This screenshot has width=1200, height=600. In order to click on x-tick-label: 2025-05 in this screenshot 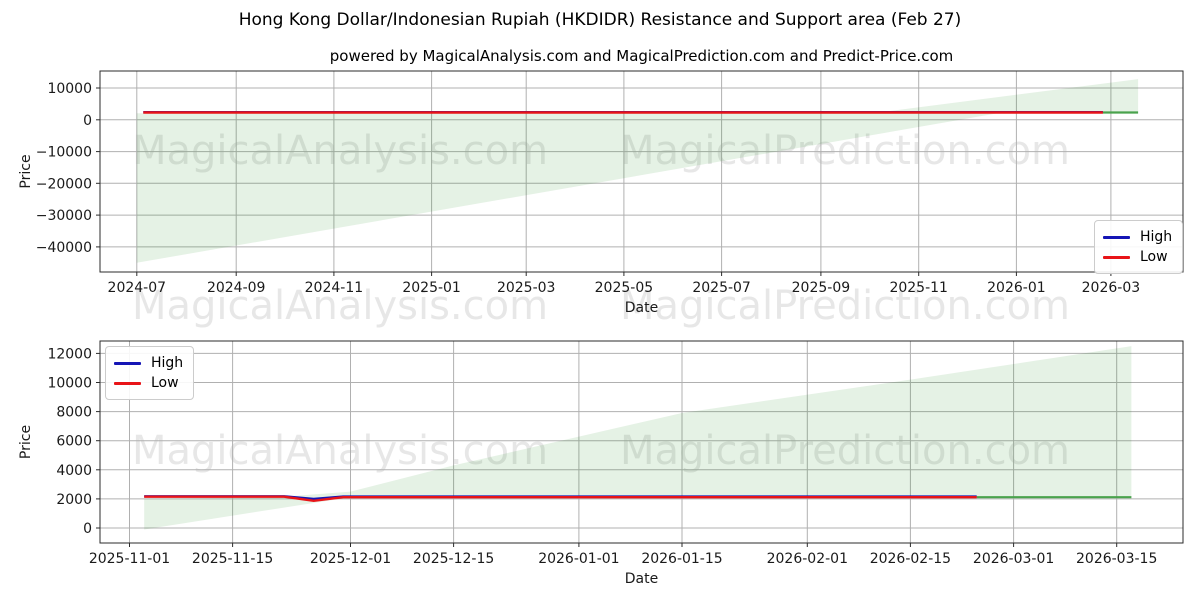, I will do `click(624, 288)`.